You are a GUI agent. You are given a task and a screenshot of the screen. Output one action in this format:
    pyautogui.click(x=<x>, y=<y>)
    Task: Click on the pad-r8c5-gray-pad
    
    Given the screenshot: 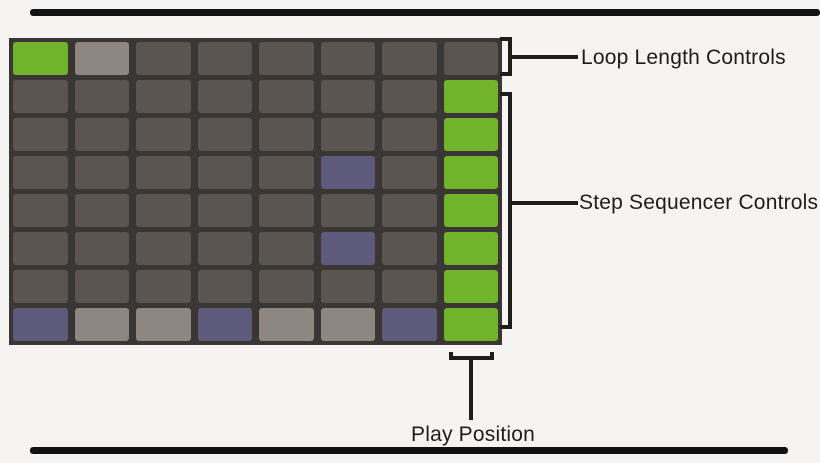 What is the action you would take?
    pyautogui.click(x=286, y=324)
    